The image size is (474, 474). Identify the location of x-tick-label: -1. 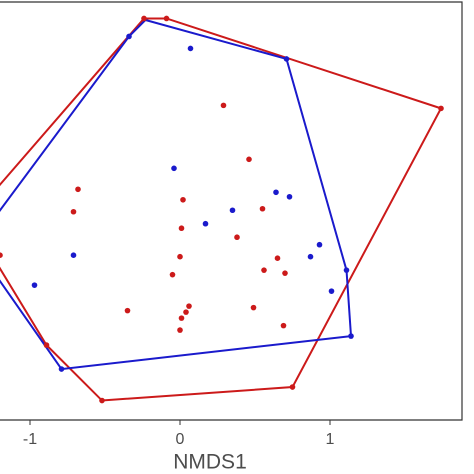
(30, 439).